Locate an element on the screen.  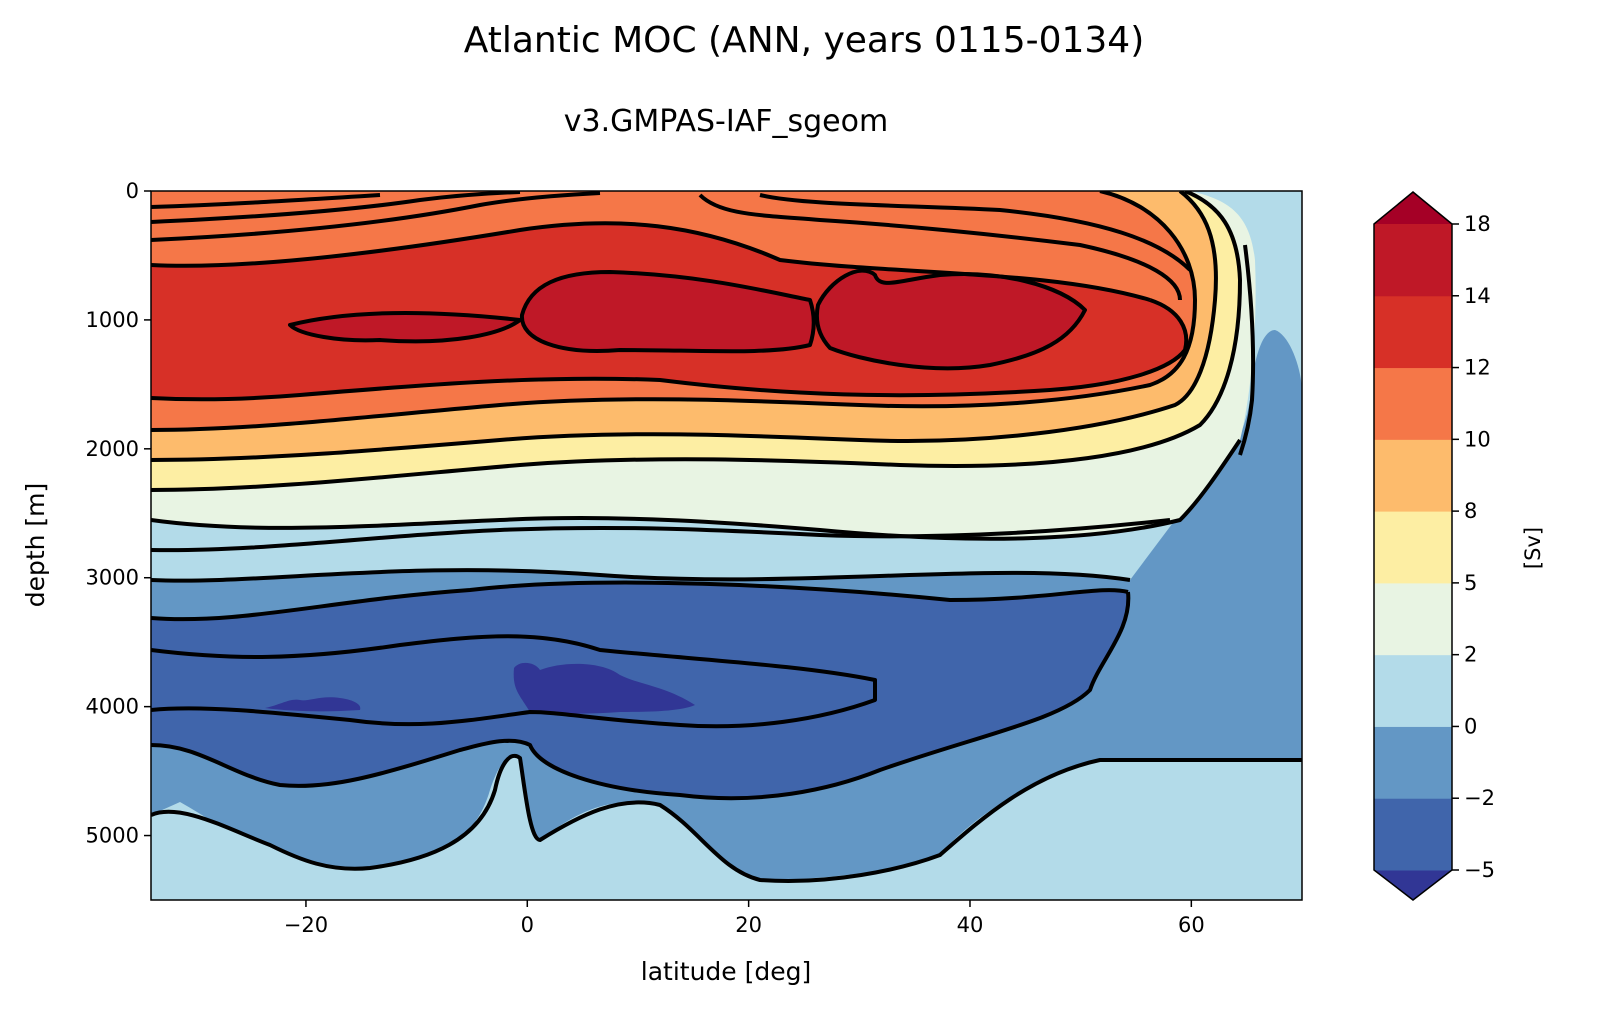
x-tick-label: −20 is located at coordinates (306, 925).